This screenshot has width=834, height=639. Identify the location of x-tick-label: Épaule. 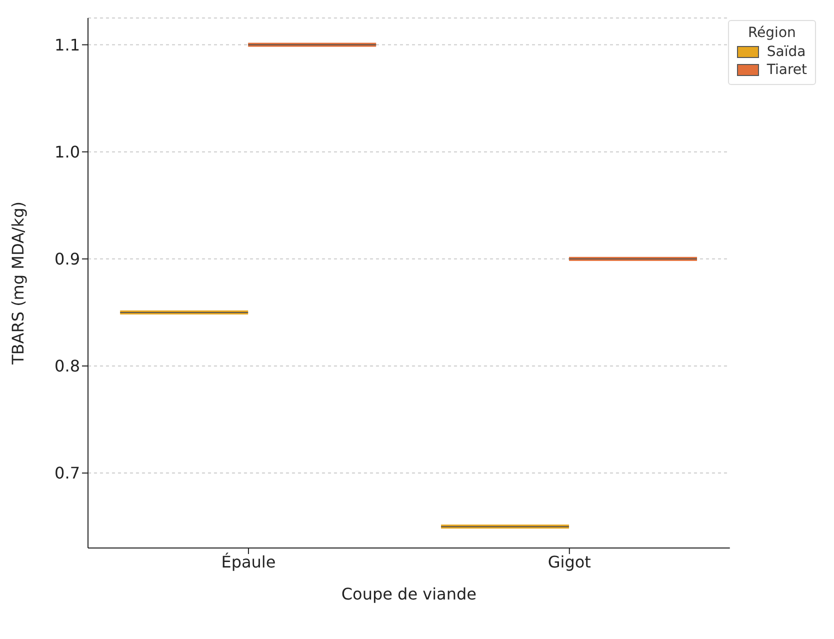
(248, 562).